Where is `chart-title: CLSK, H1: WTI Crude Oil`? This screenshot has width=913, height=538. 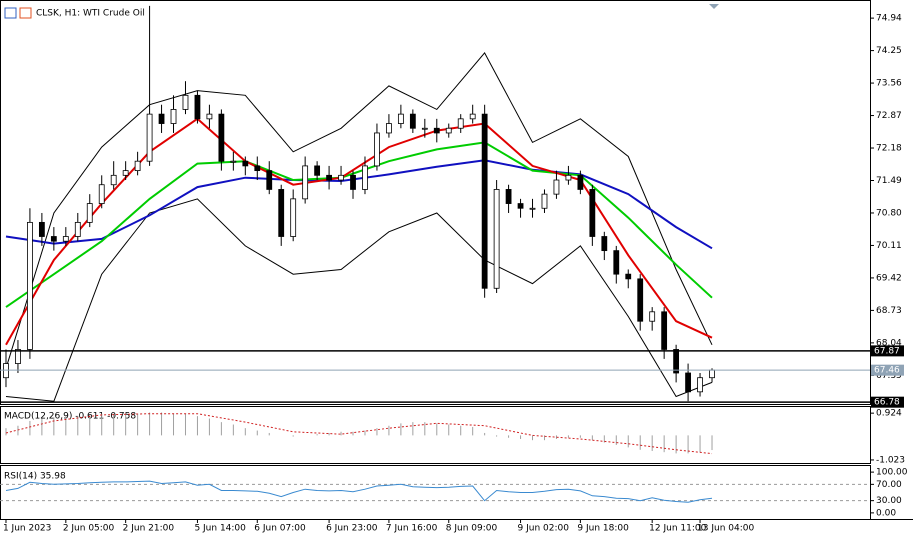
chart-title: CLSK, H1: WTI Crude Oil is located at coordinates (90, 14).